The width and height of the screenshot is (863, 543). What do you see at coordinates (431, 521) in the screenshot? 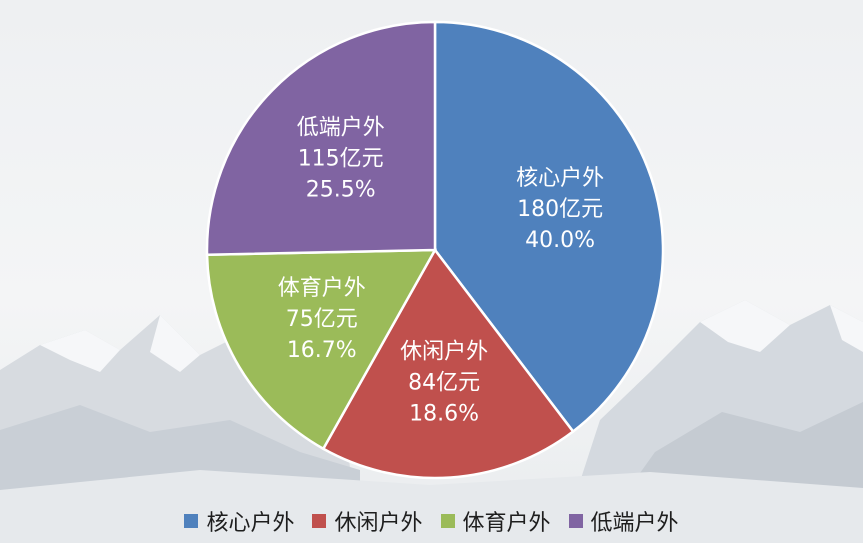
I see `legend: 核心户外 休闲户外 体育户外 低端户外` at bounding box center [431, 521].